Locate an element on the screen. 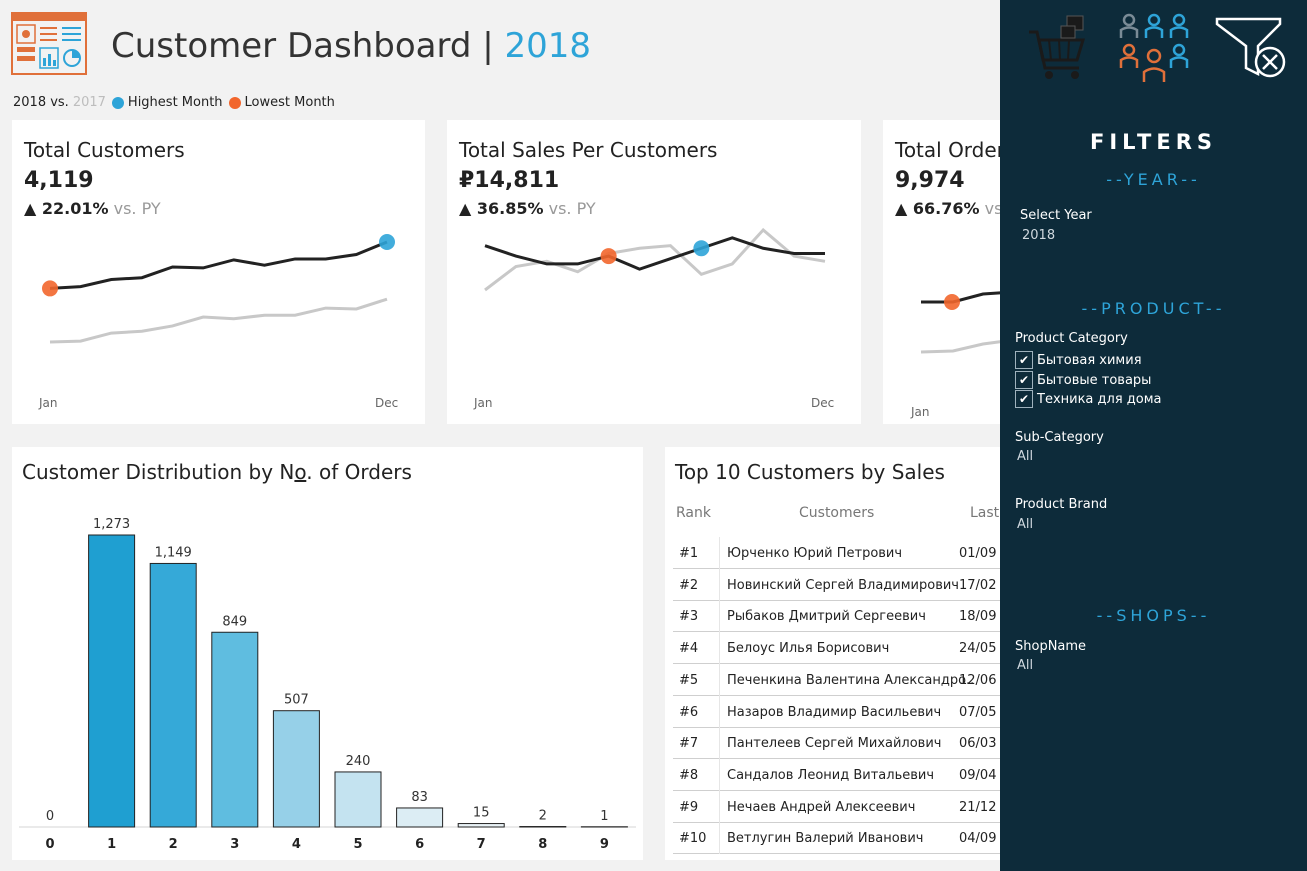 This screenshot has width=1307, height=871. header: Customer Dashboard | 2018 is located at coordinates (500, 46).